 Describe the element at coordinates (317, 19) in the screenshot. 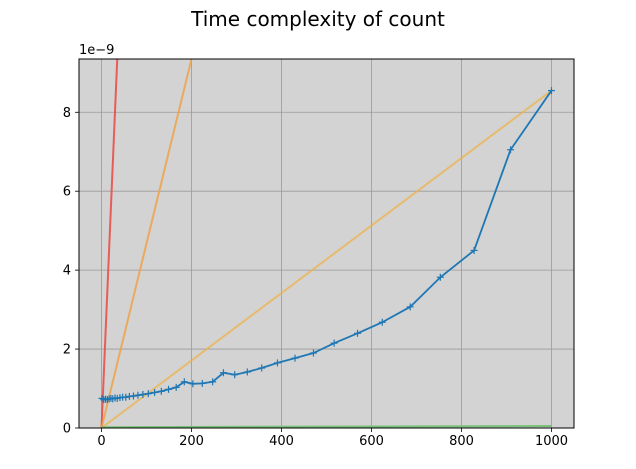

I see `chart-title: Time complexity of count` at that location.